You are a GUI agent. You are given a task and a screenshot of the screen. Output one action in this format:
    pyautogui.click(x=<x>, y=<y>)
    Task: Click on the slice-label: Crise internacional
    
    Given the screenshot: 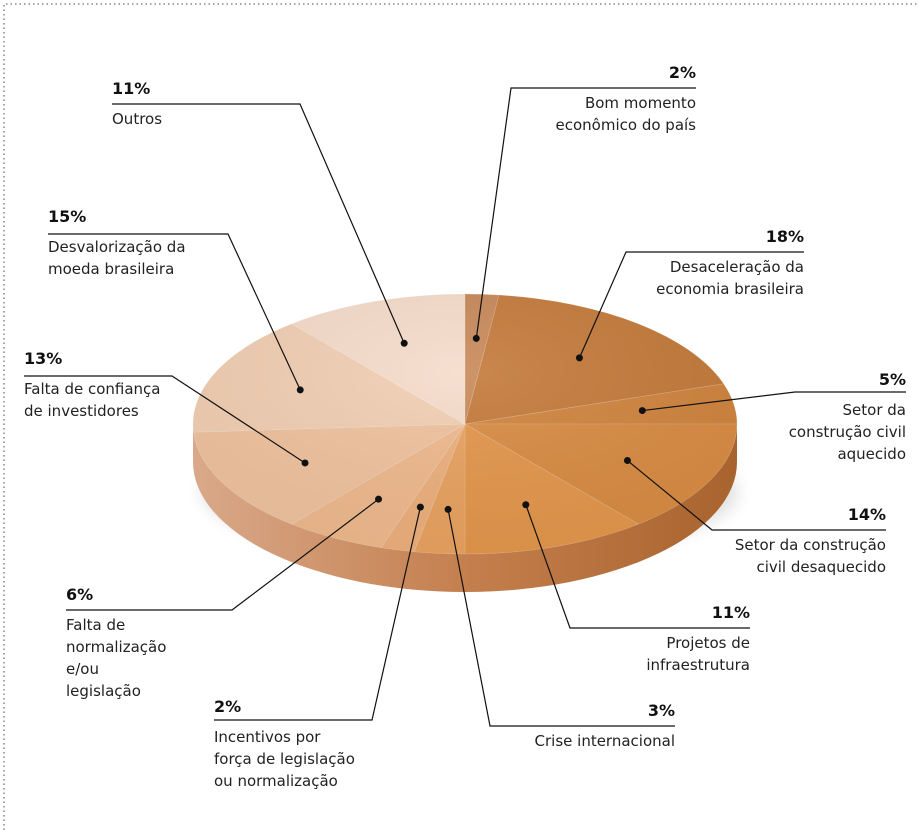 What is the action you would take?
    pyautogui.click(x=605, y=741)
    